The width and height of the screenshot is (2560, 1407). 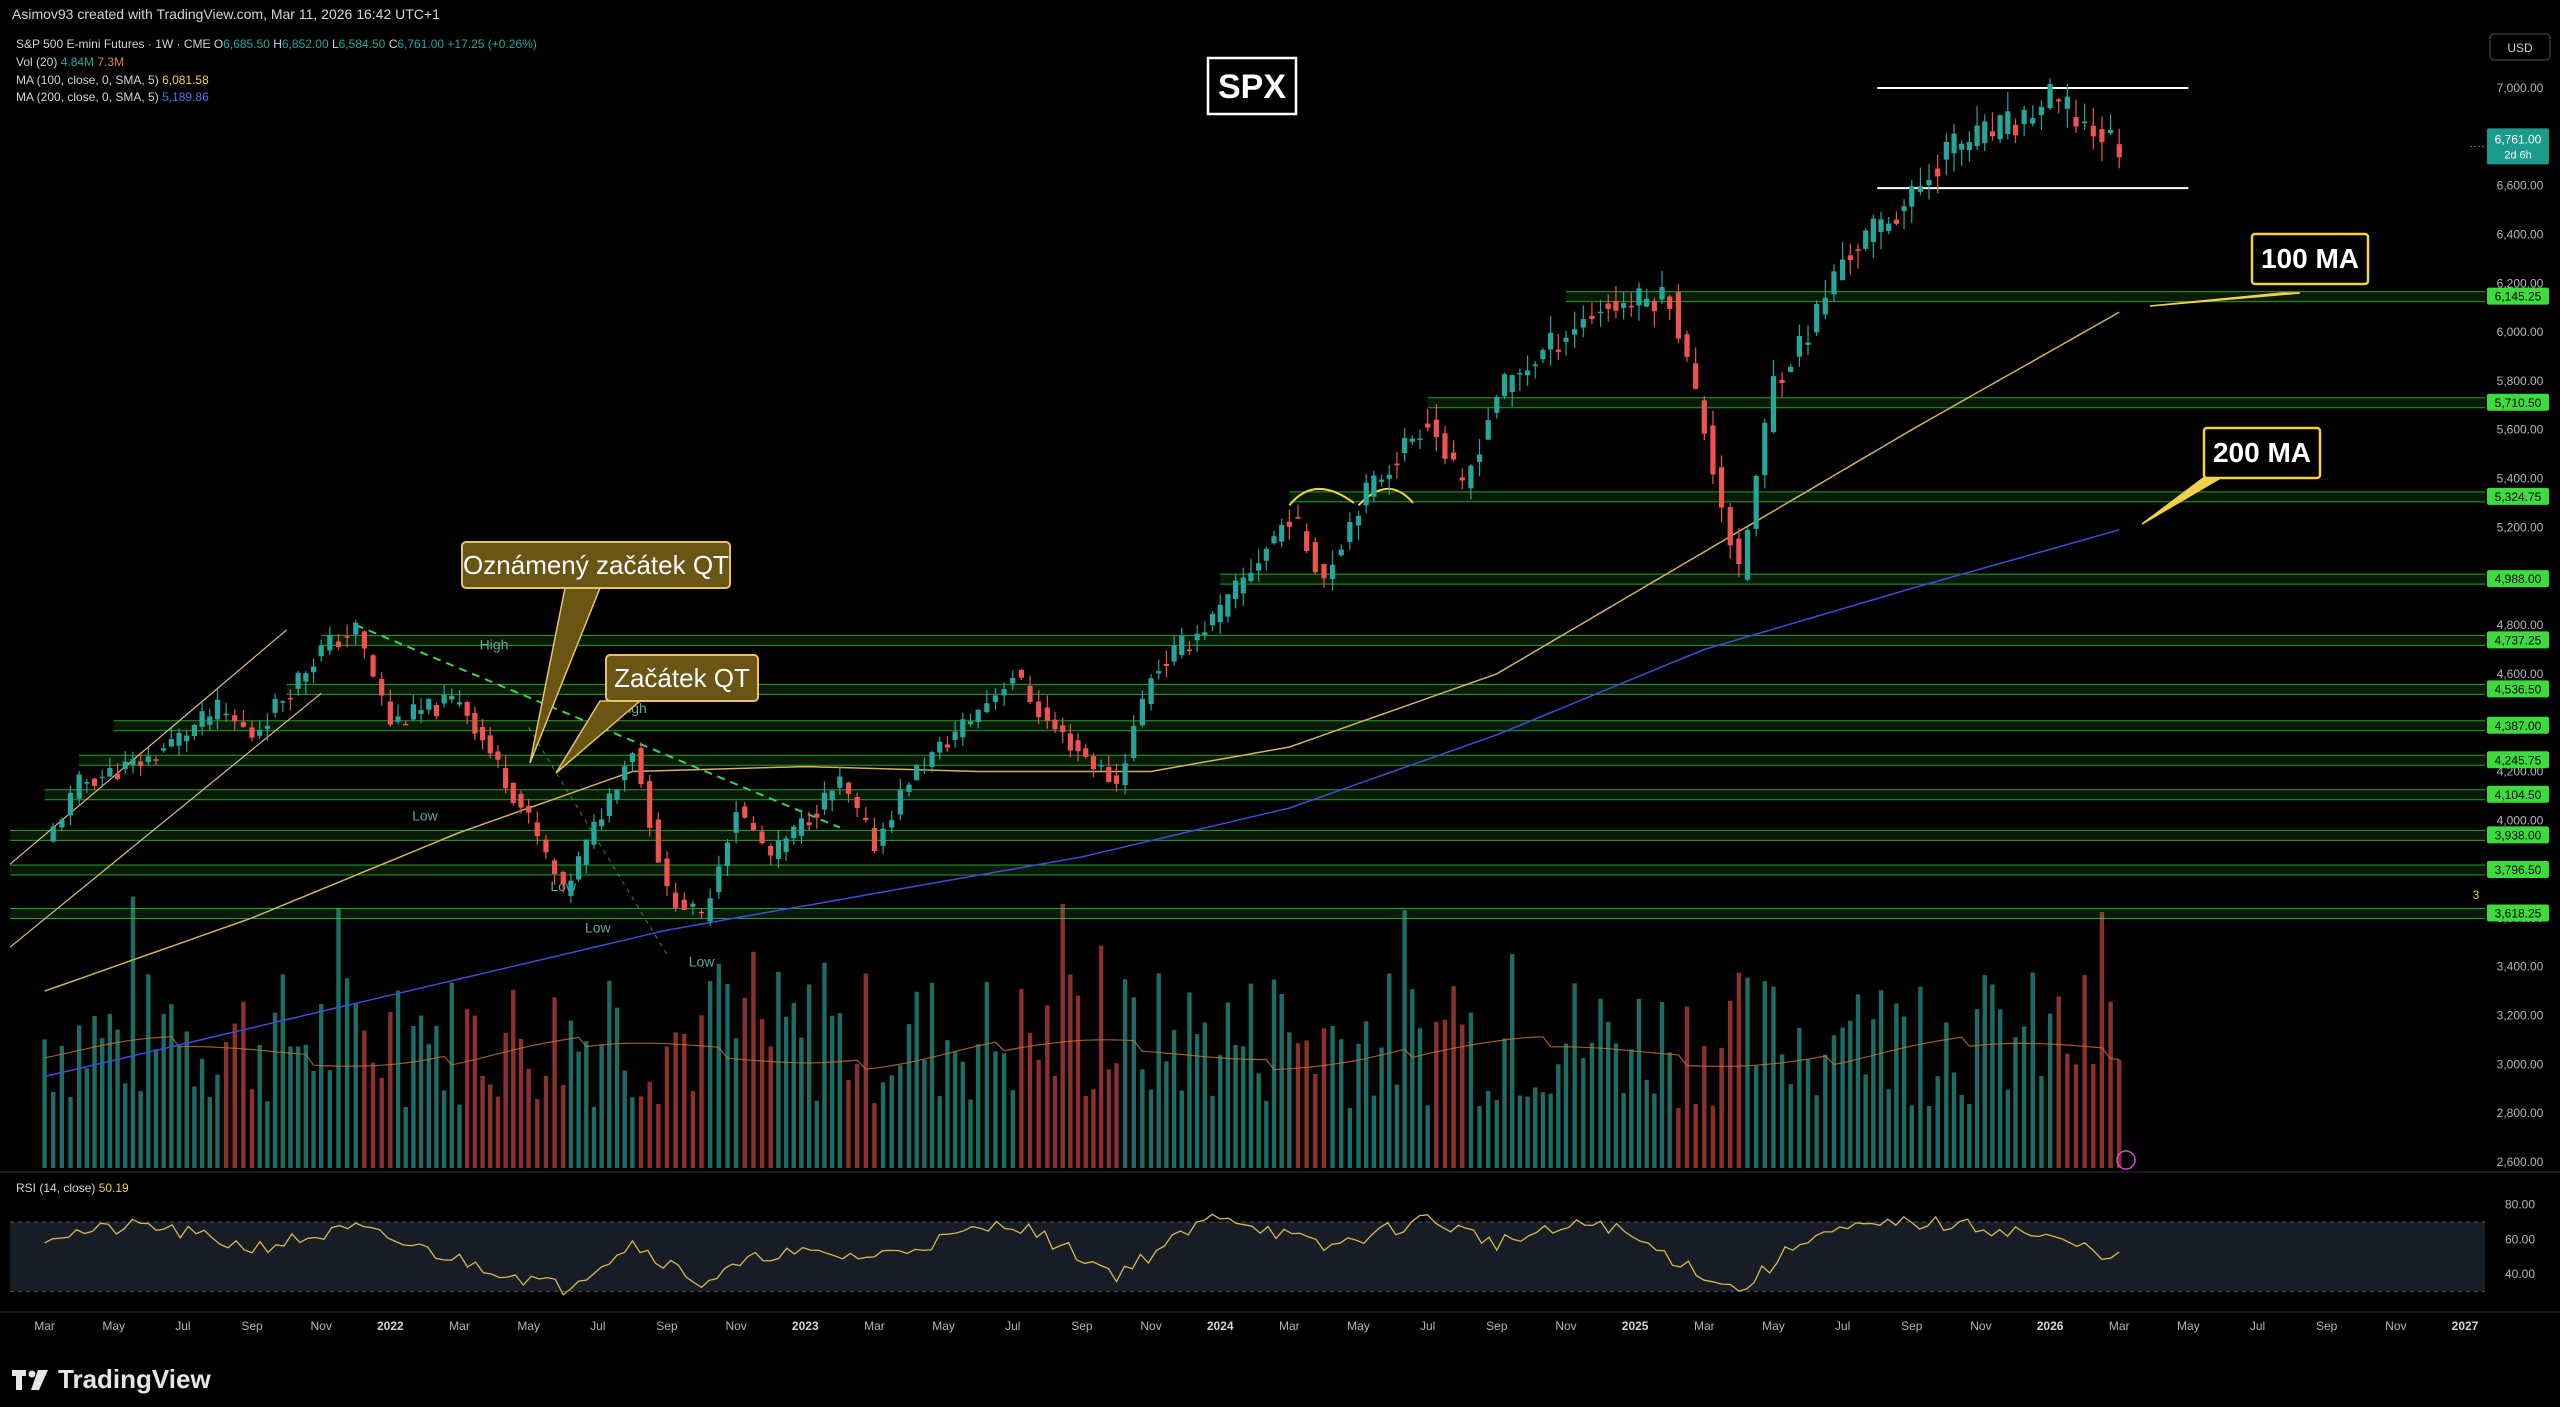 What do you see at coordinates (72, 1188) in the screenshot?
I see `rsi-legend: RSI (14, close) 50.19` at bounding box center [72, 1188].